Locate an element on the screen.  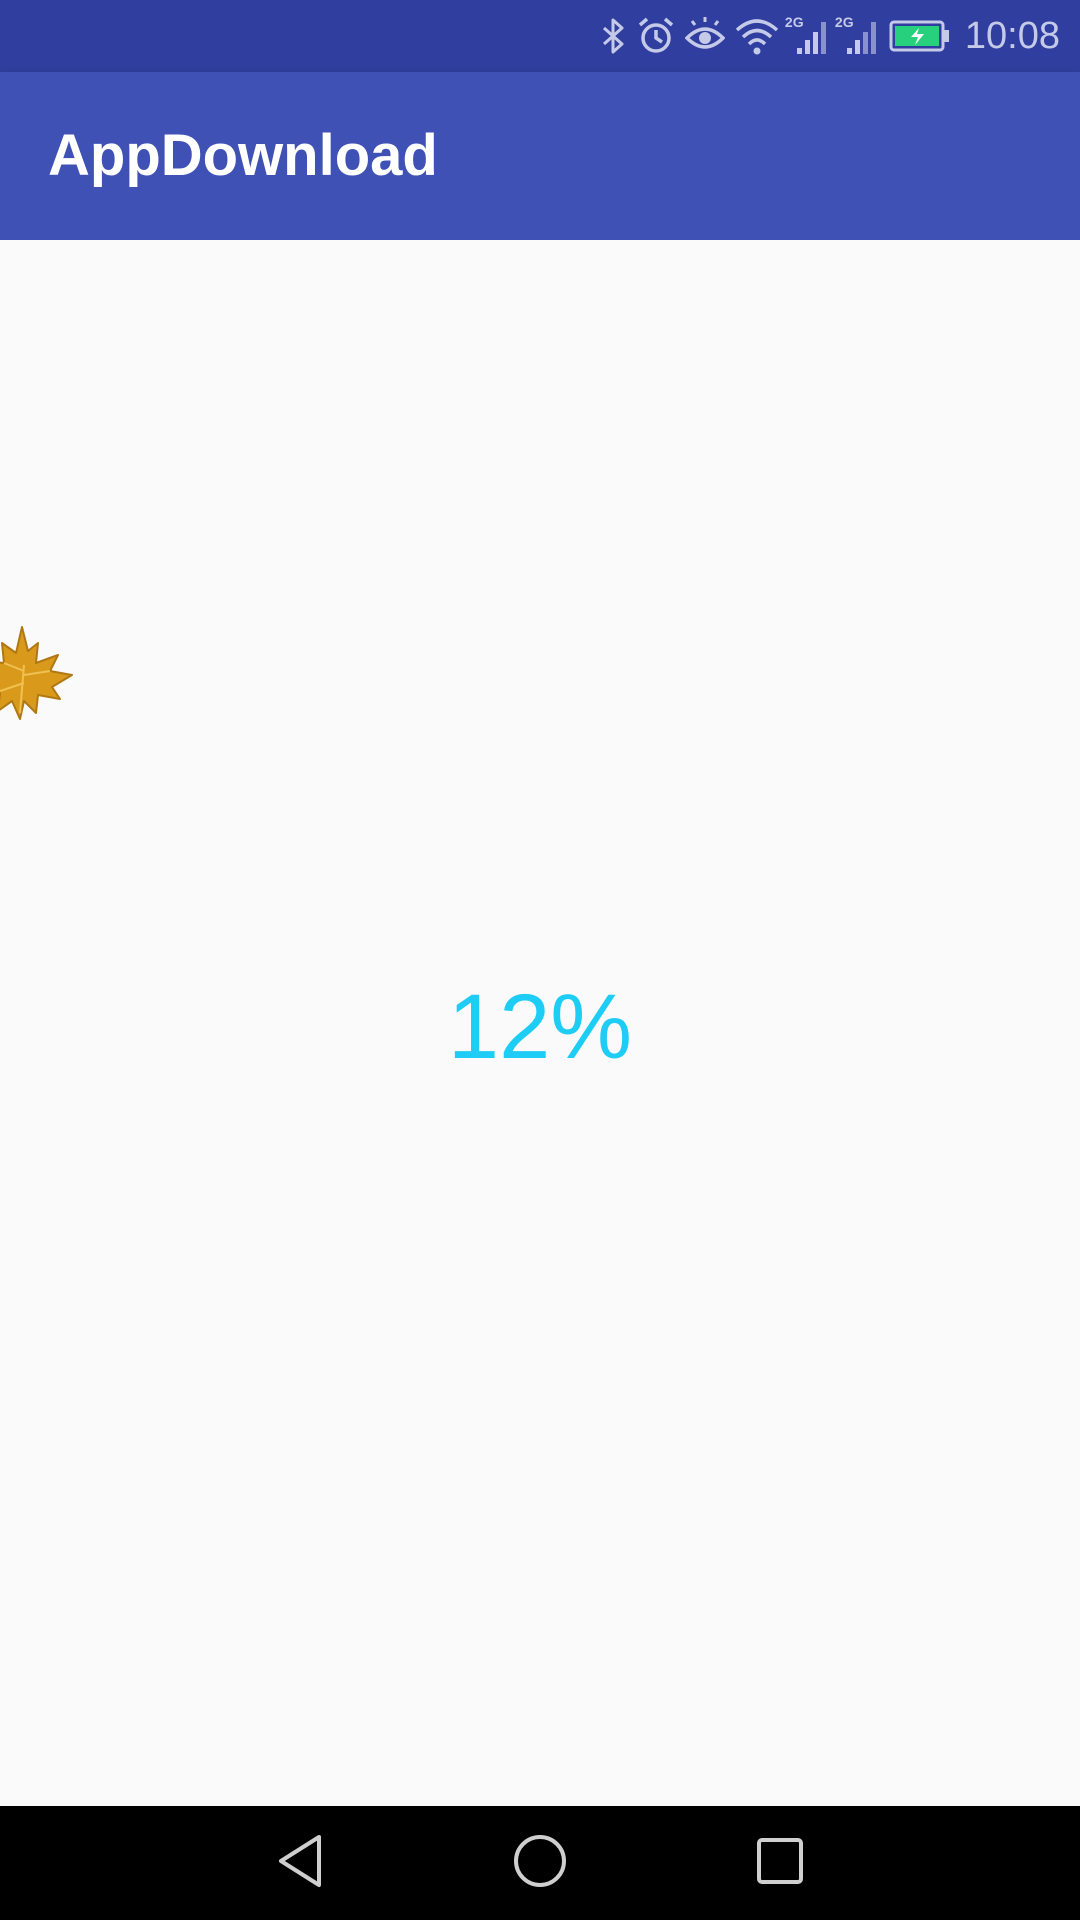
status-bar: 2G 2G is located at coordinates (540, 36).